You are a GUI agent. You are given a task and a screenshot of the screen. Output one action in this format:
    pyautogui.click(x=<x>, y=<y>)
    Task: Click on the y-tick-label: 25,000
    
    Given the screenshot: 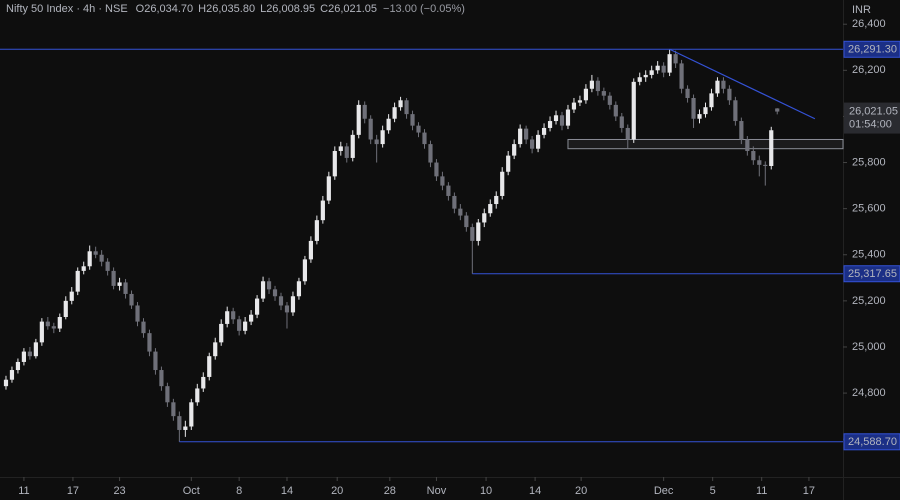 What is the action you would take?
    pyautogui.click(x=869, y=347)
    